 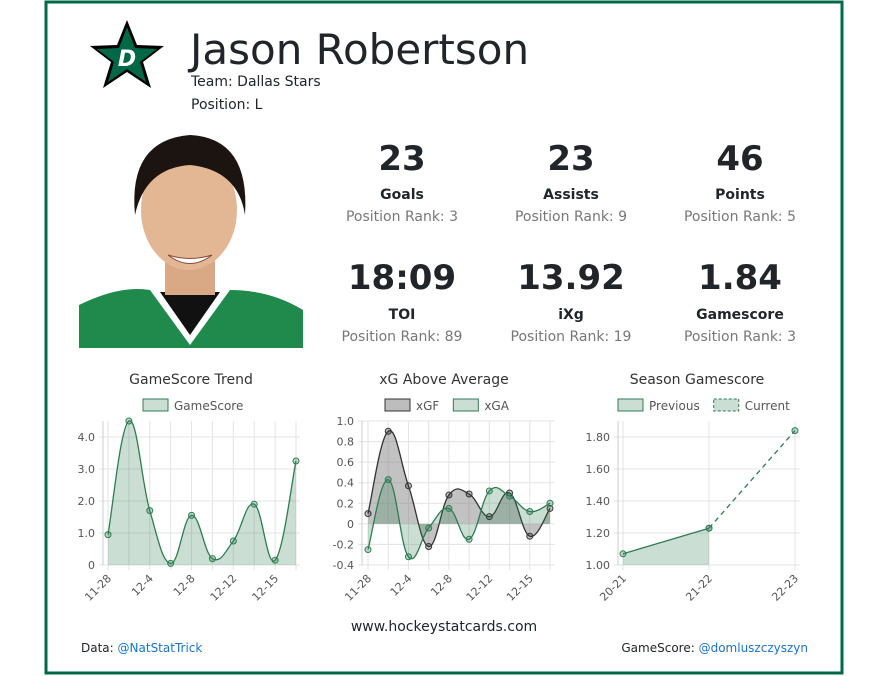 I want to click on stat-value: 1.84, so click(x=740, y=278).